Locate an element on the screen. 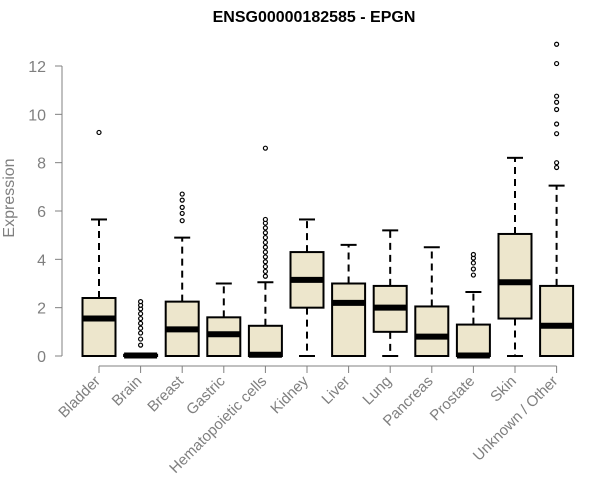 This screenshot has height=500, width=600. y-axis: 0 2 4 6 8 10 12 is located at coordinates (45, 212).